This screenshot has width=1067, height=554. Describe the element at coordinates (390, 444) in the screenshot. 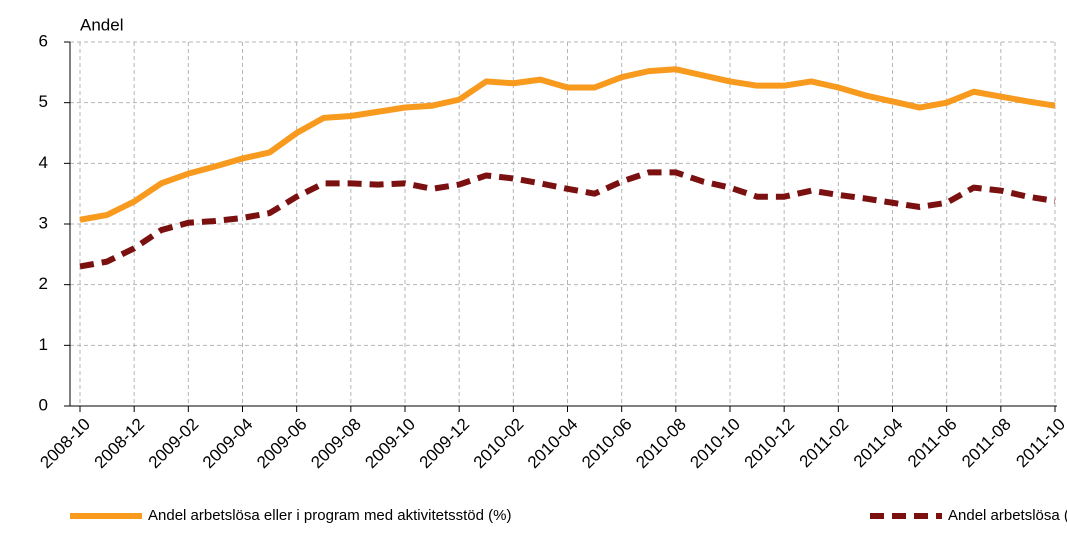

I see `x-tick-label: 2009-10` at that location.